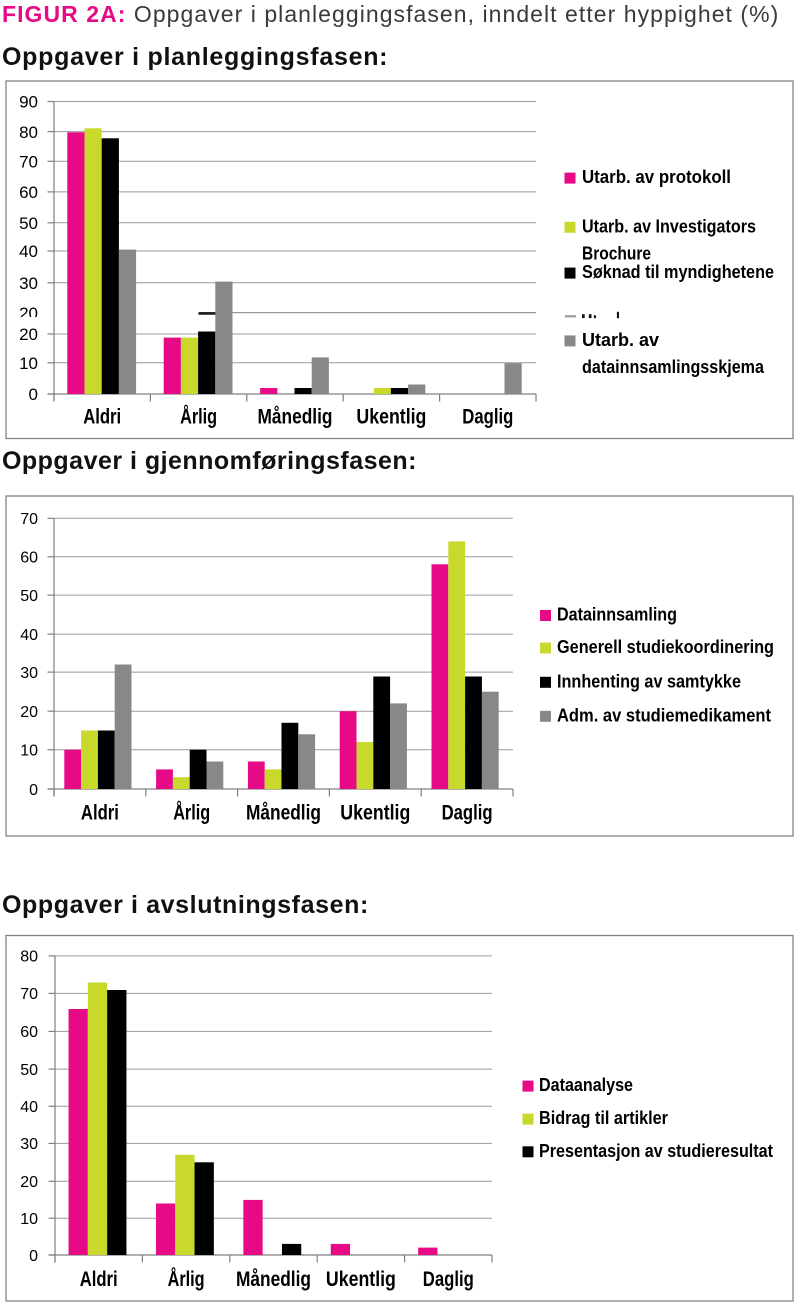 This screenshot has width=800, height=1305. What do you see at coordinates (617, 615) in the screenshot?
I see `svg-text: Datainnsamling` at bounding box center [617, 615].